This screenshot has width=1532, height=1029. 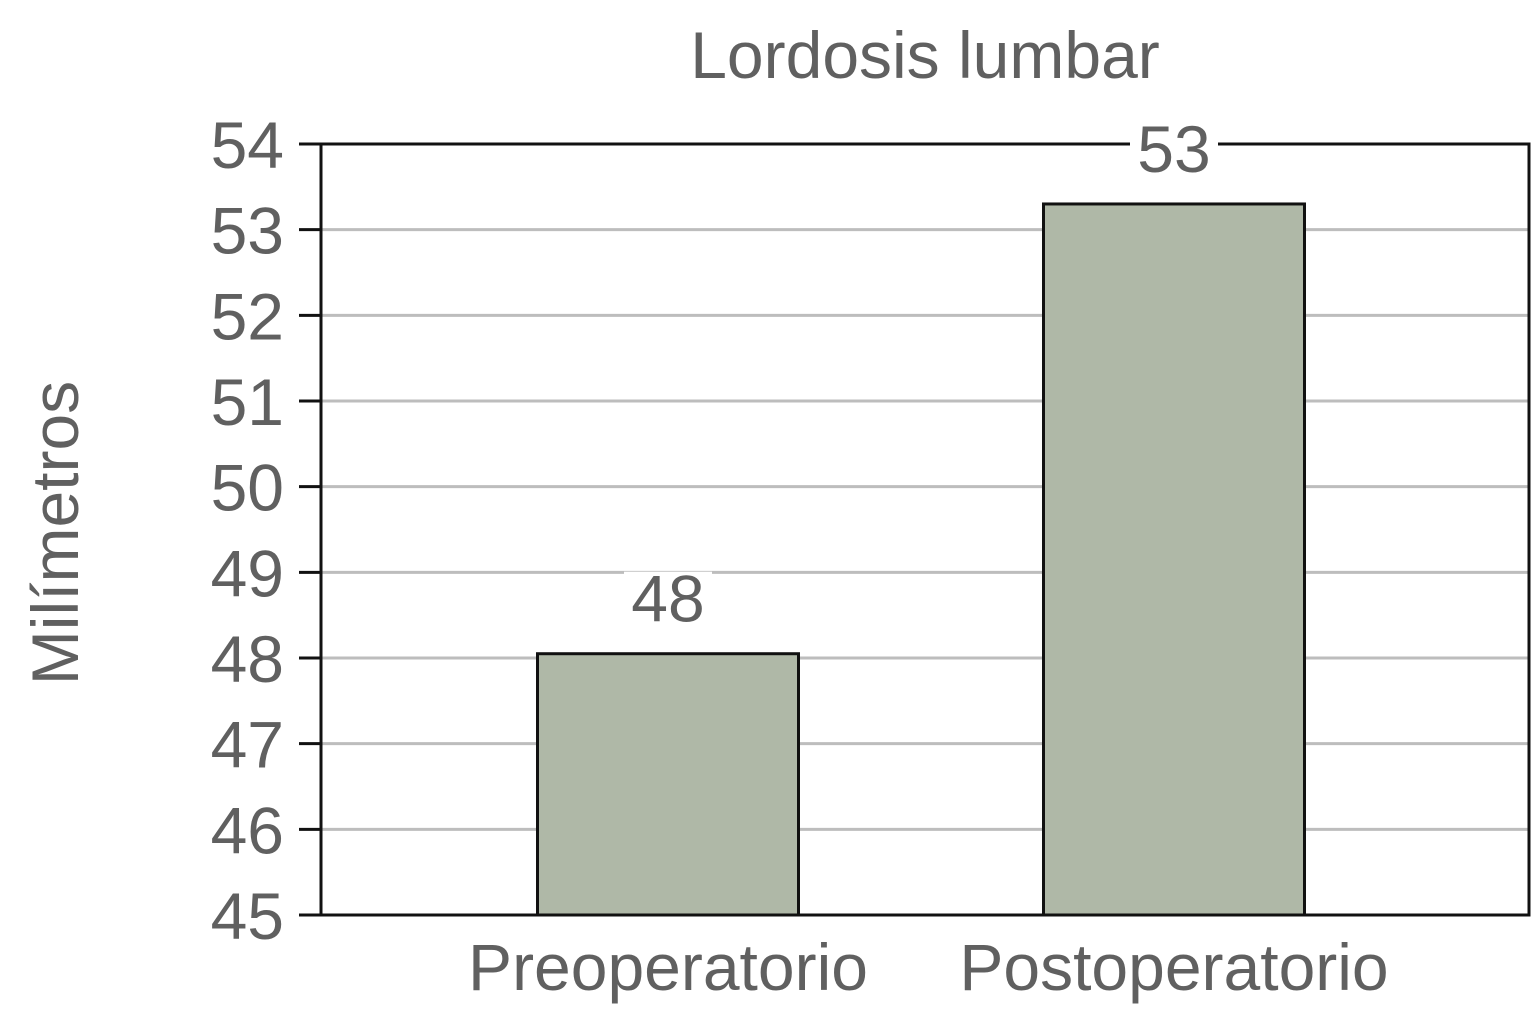 What do you see at coordinates (1173, 967) in the screenshot?
I see `x-category-label: Postoperatorio` at bounding box center [1173, 967].